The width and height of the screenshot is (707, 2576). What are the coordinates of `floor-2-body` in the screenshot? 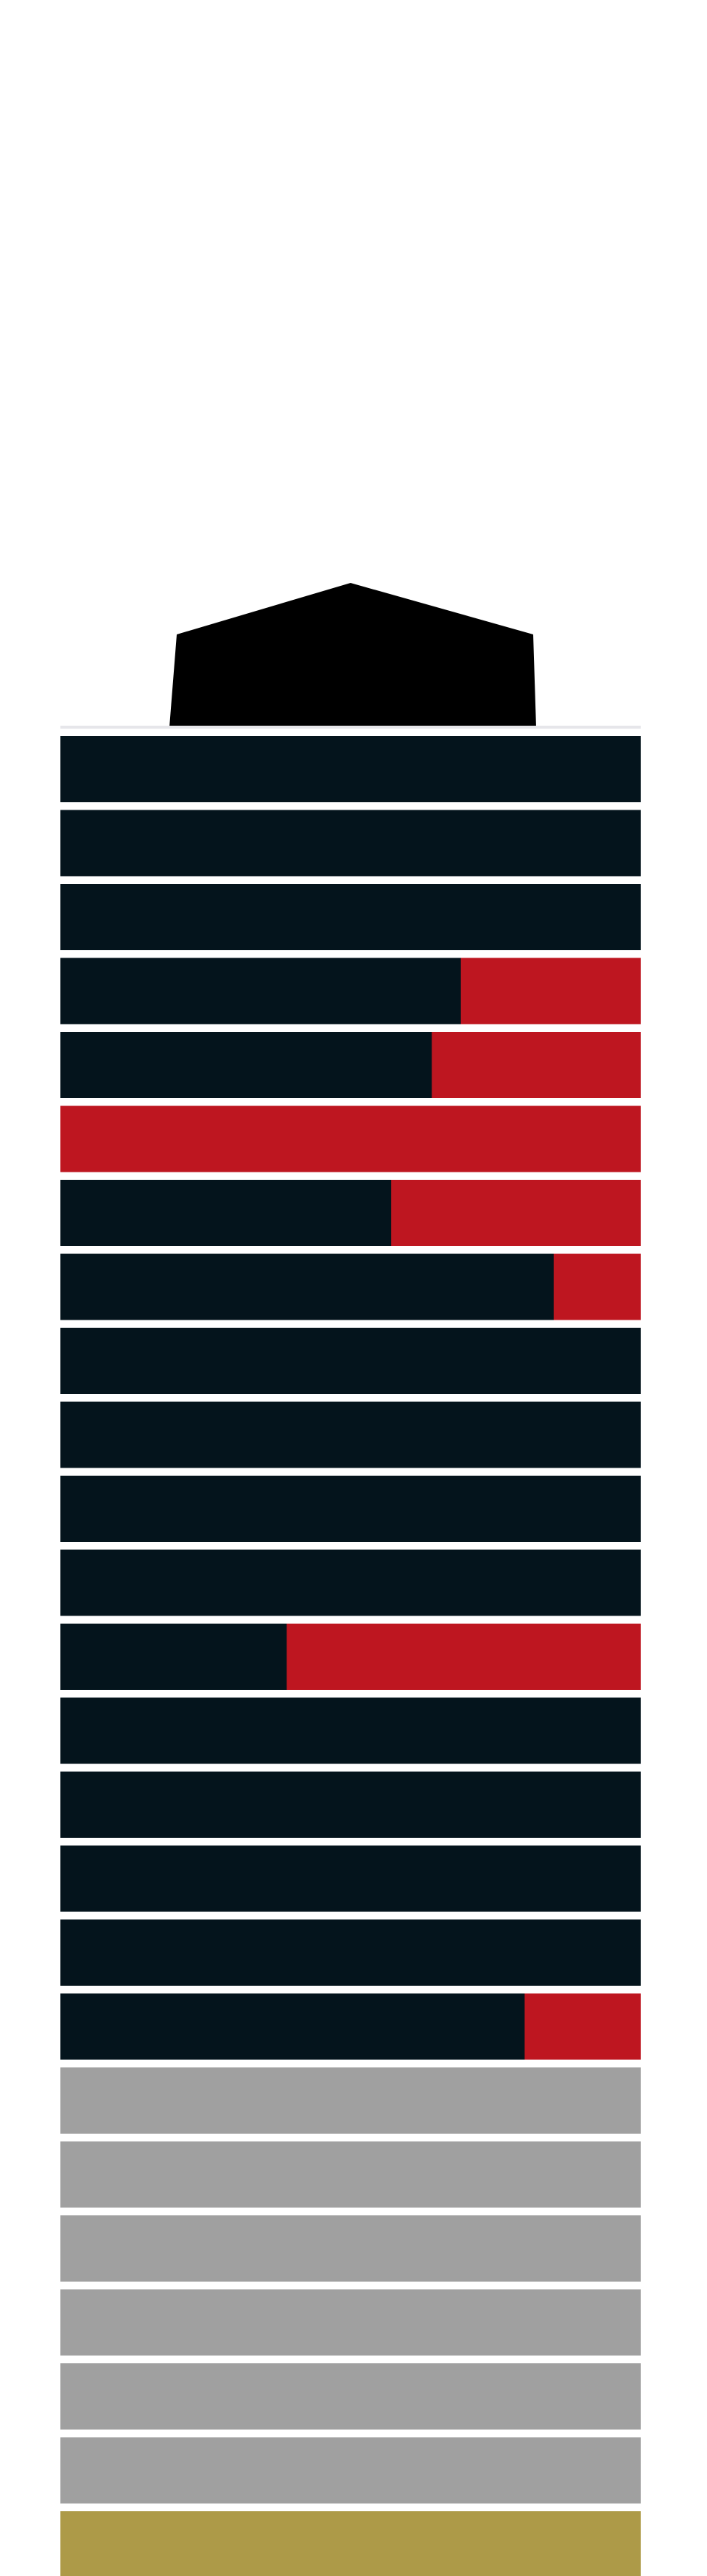 It's located at (350, 843).